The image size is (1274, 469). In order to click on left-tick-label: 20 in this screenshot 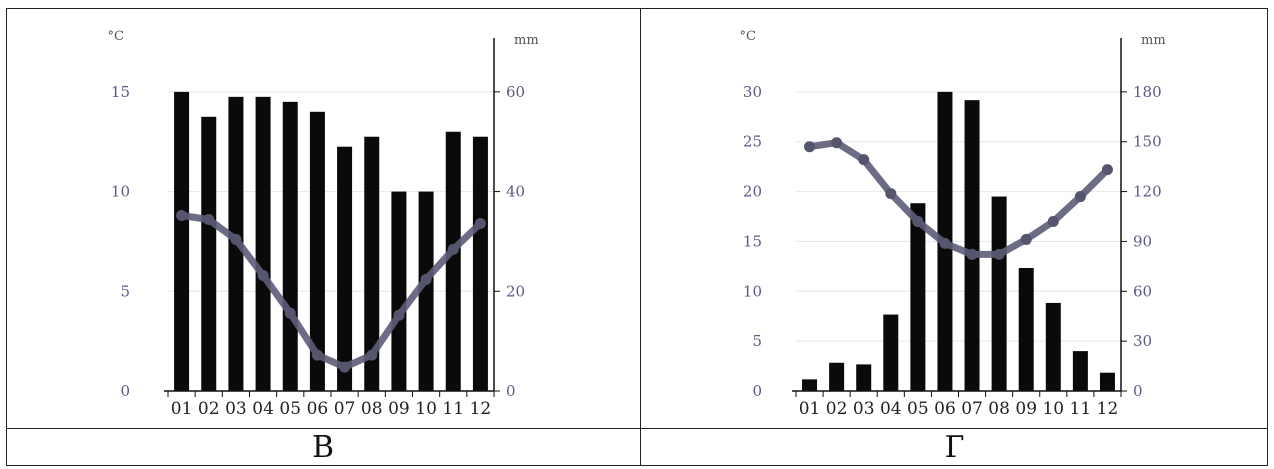, I will do `click(752, 192)`.